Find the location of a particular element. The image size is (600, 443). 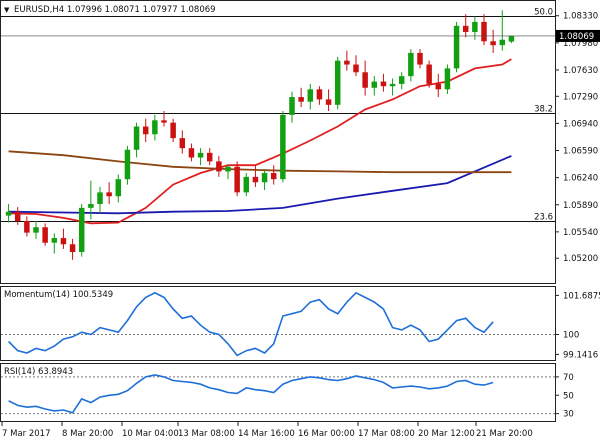

rsi-tick-label: 30 is located at coordinates (568, 415).